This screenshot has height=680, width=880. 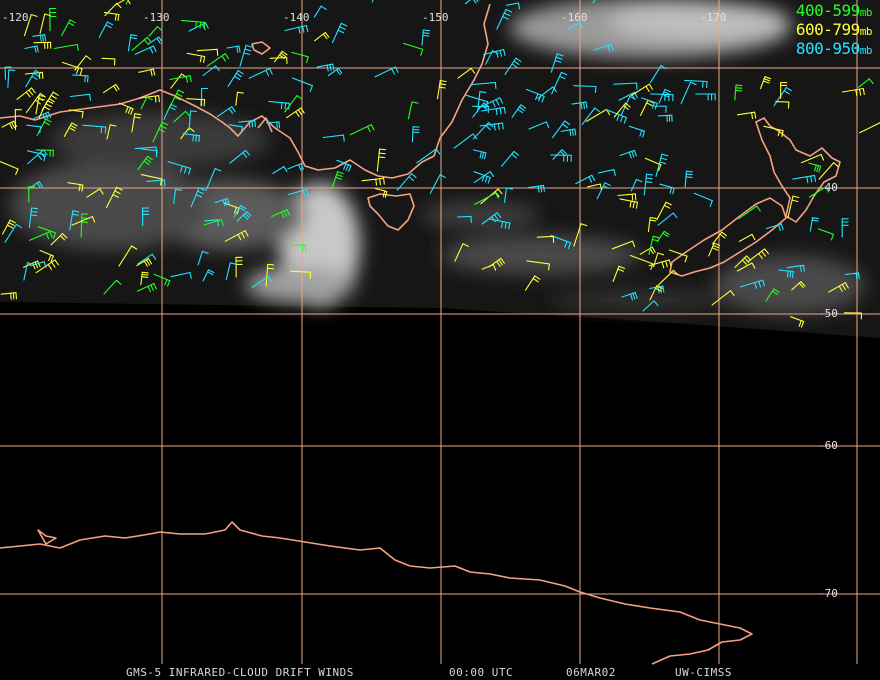 What do you see at coordinates (828, 390) in the screenshot?
I see `latitude-labels: -40 -50 -60 -70` at bounding box center [828, 390].